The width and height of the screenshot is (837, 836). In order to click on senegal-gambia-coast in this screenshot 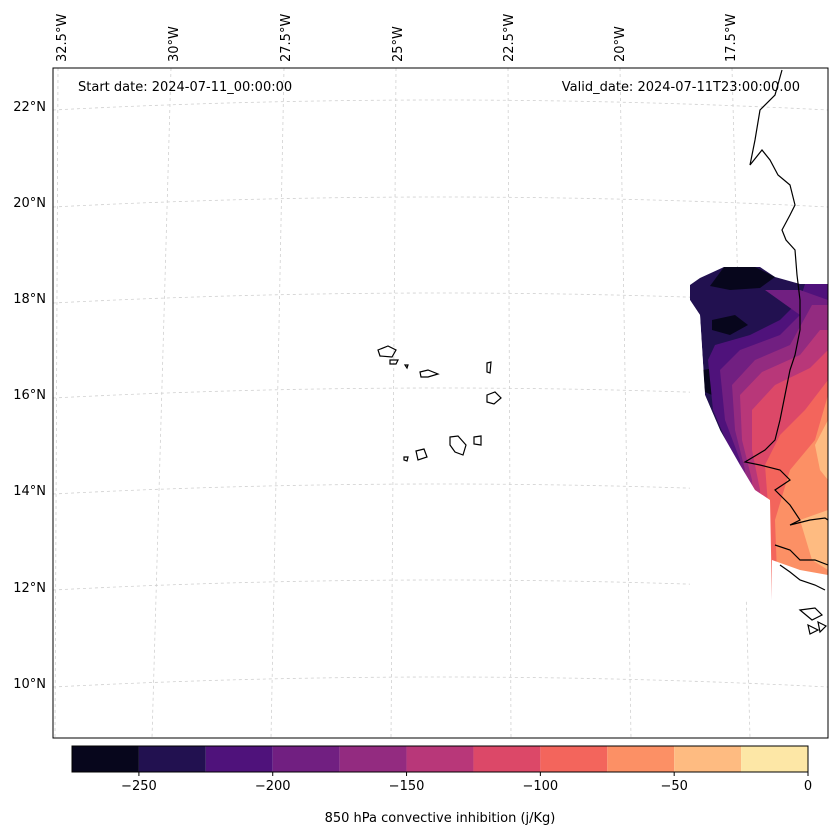, I will do `click(801, 555)`.